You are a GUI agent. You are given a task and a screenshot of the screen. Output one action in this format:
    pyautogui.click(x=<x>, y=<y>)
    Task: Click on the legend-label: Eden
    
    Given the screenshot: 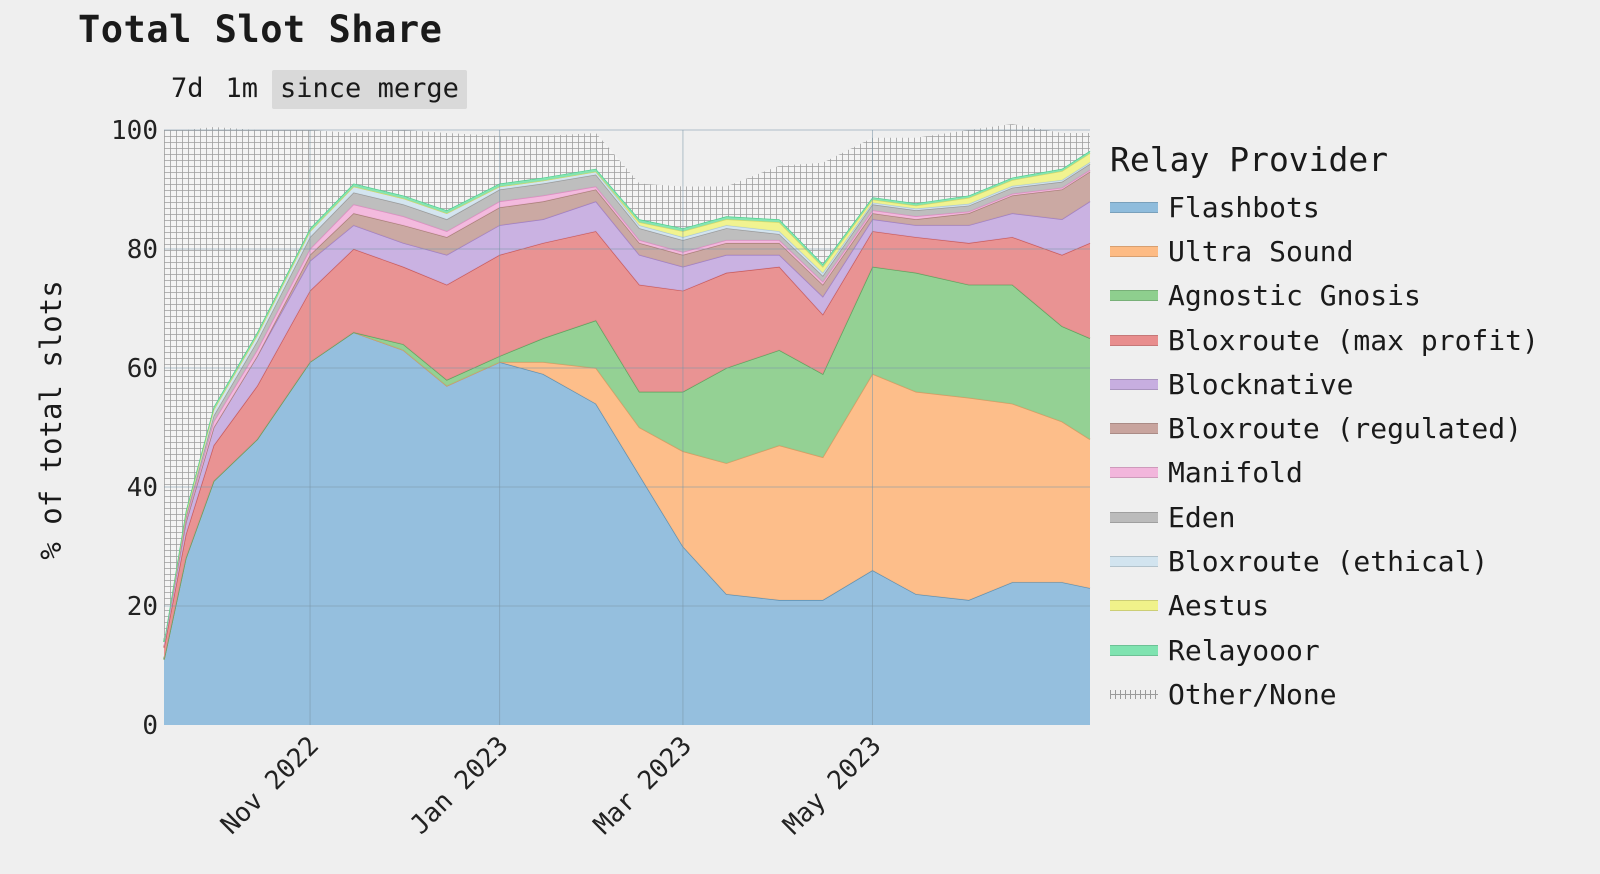 What is the action you would take?
    pyautogui.click(x=1202, y=517)
    